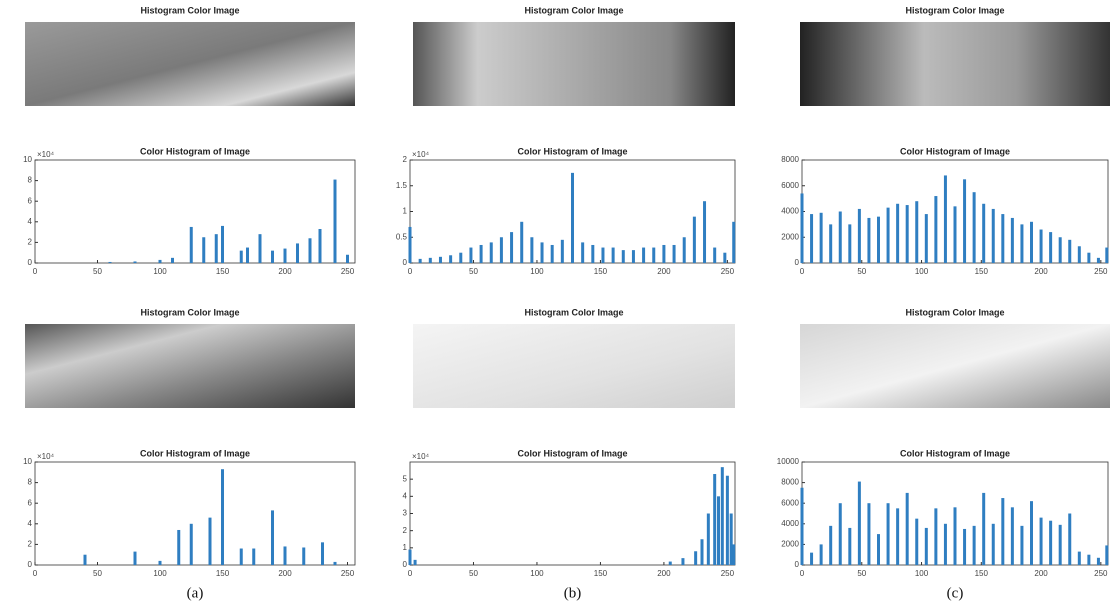 This screenshot has height=606, width=1118. Describe the element at coordinates (402, 236) in the screenshot. I see `y-tick-label: 0.5` at that location.